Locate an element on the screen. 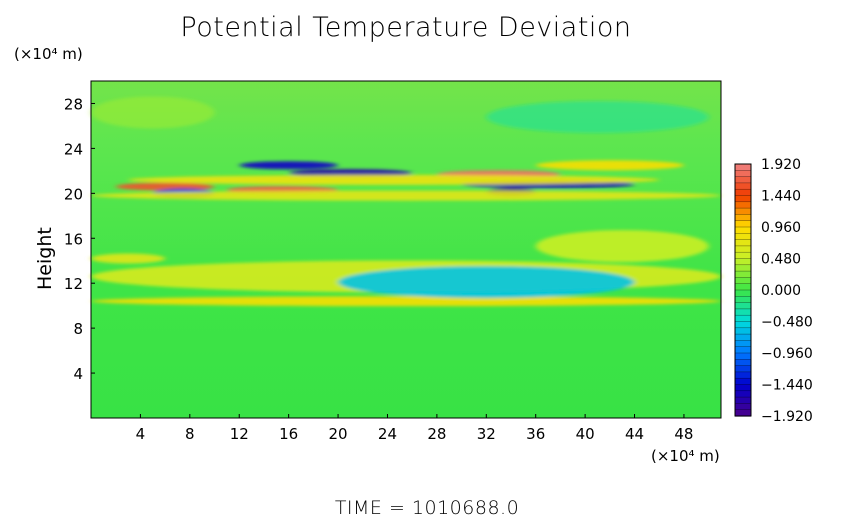  x-tick-label: 24 is located at coordinates (387, 434).